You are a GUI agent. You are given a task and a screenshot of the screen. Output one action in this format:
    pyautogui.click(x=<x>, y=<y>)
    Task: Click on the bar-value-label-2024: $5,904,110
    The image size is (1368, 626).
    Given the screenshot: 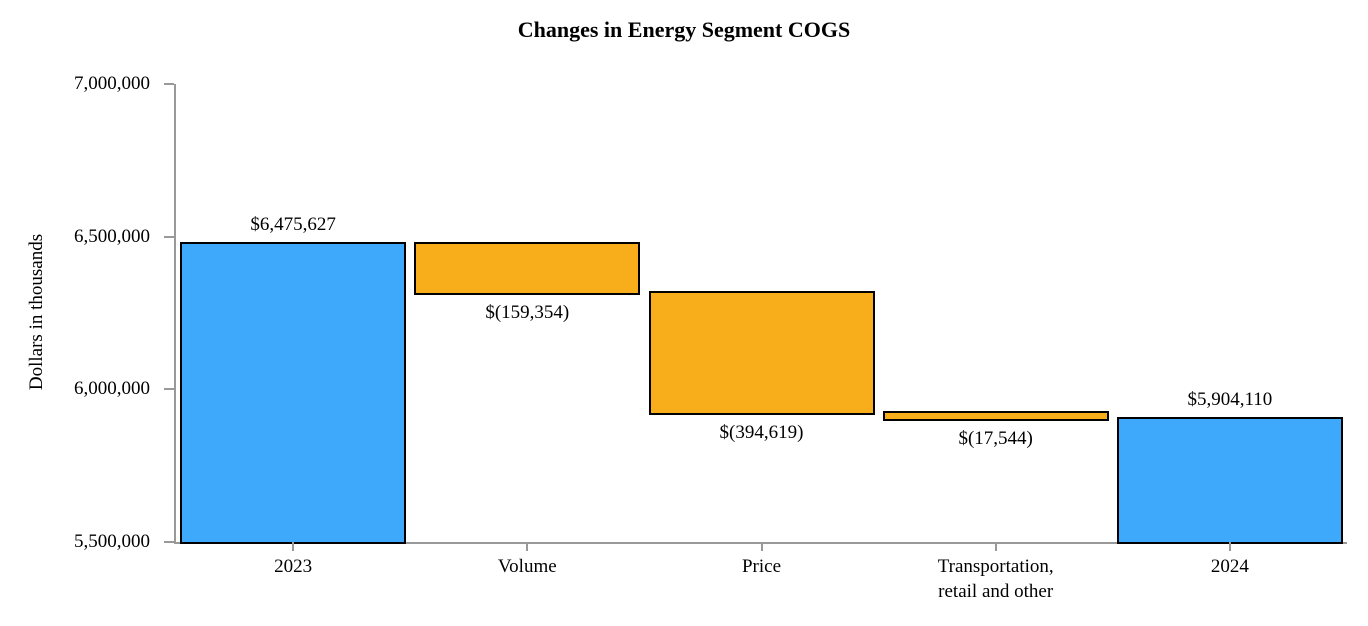 What is the action you would take?
    pyautogui.click(x=1230, y=399)
    